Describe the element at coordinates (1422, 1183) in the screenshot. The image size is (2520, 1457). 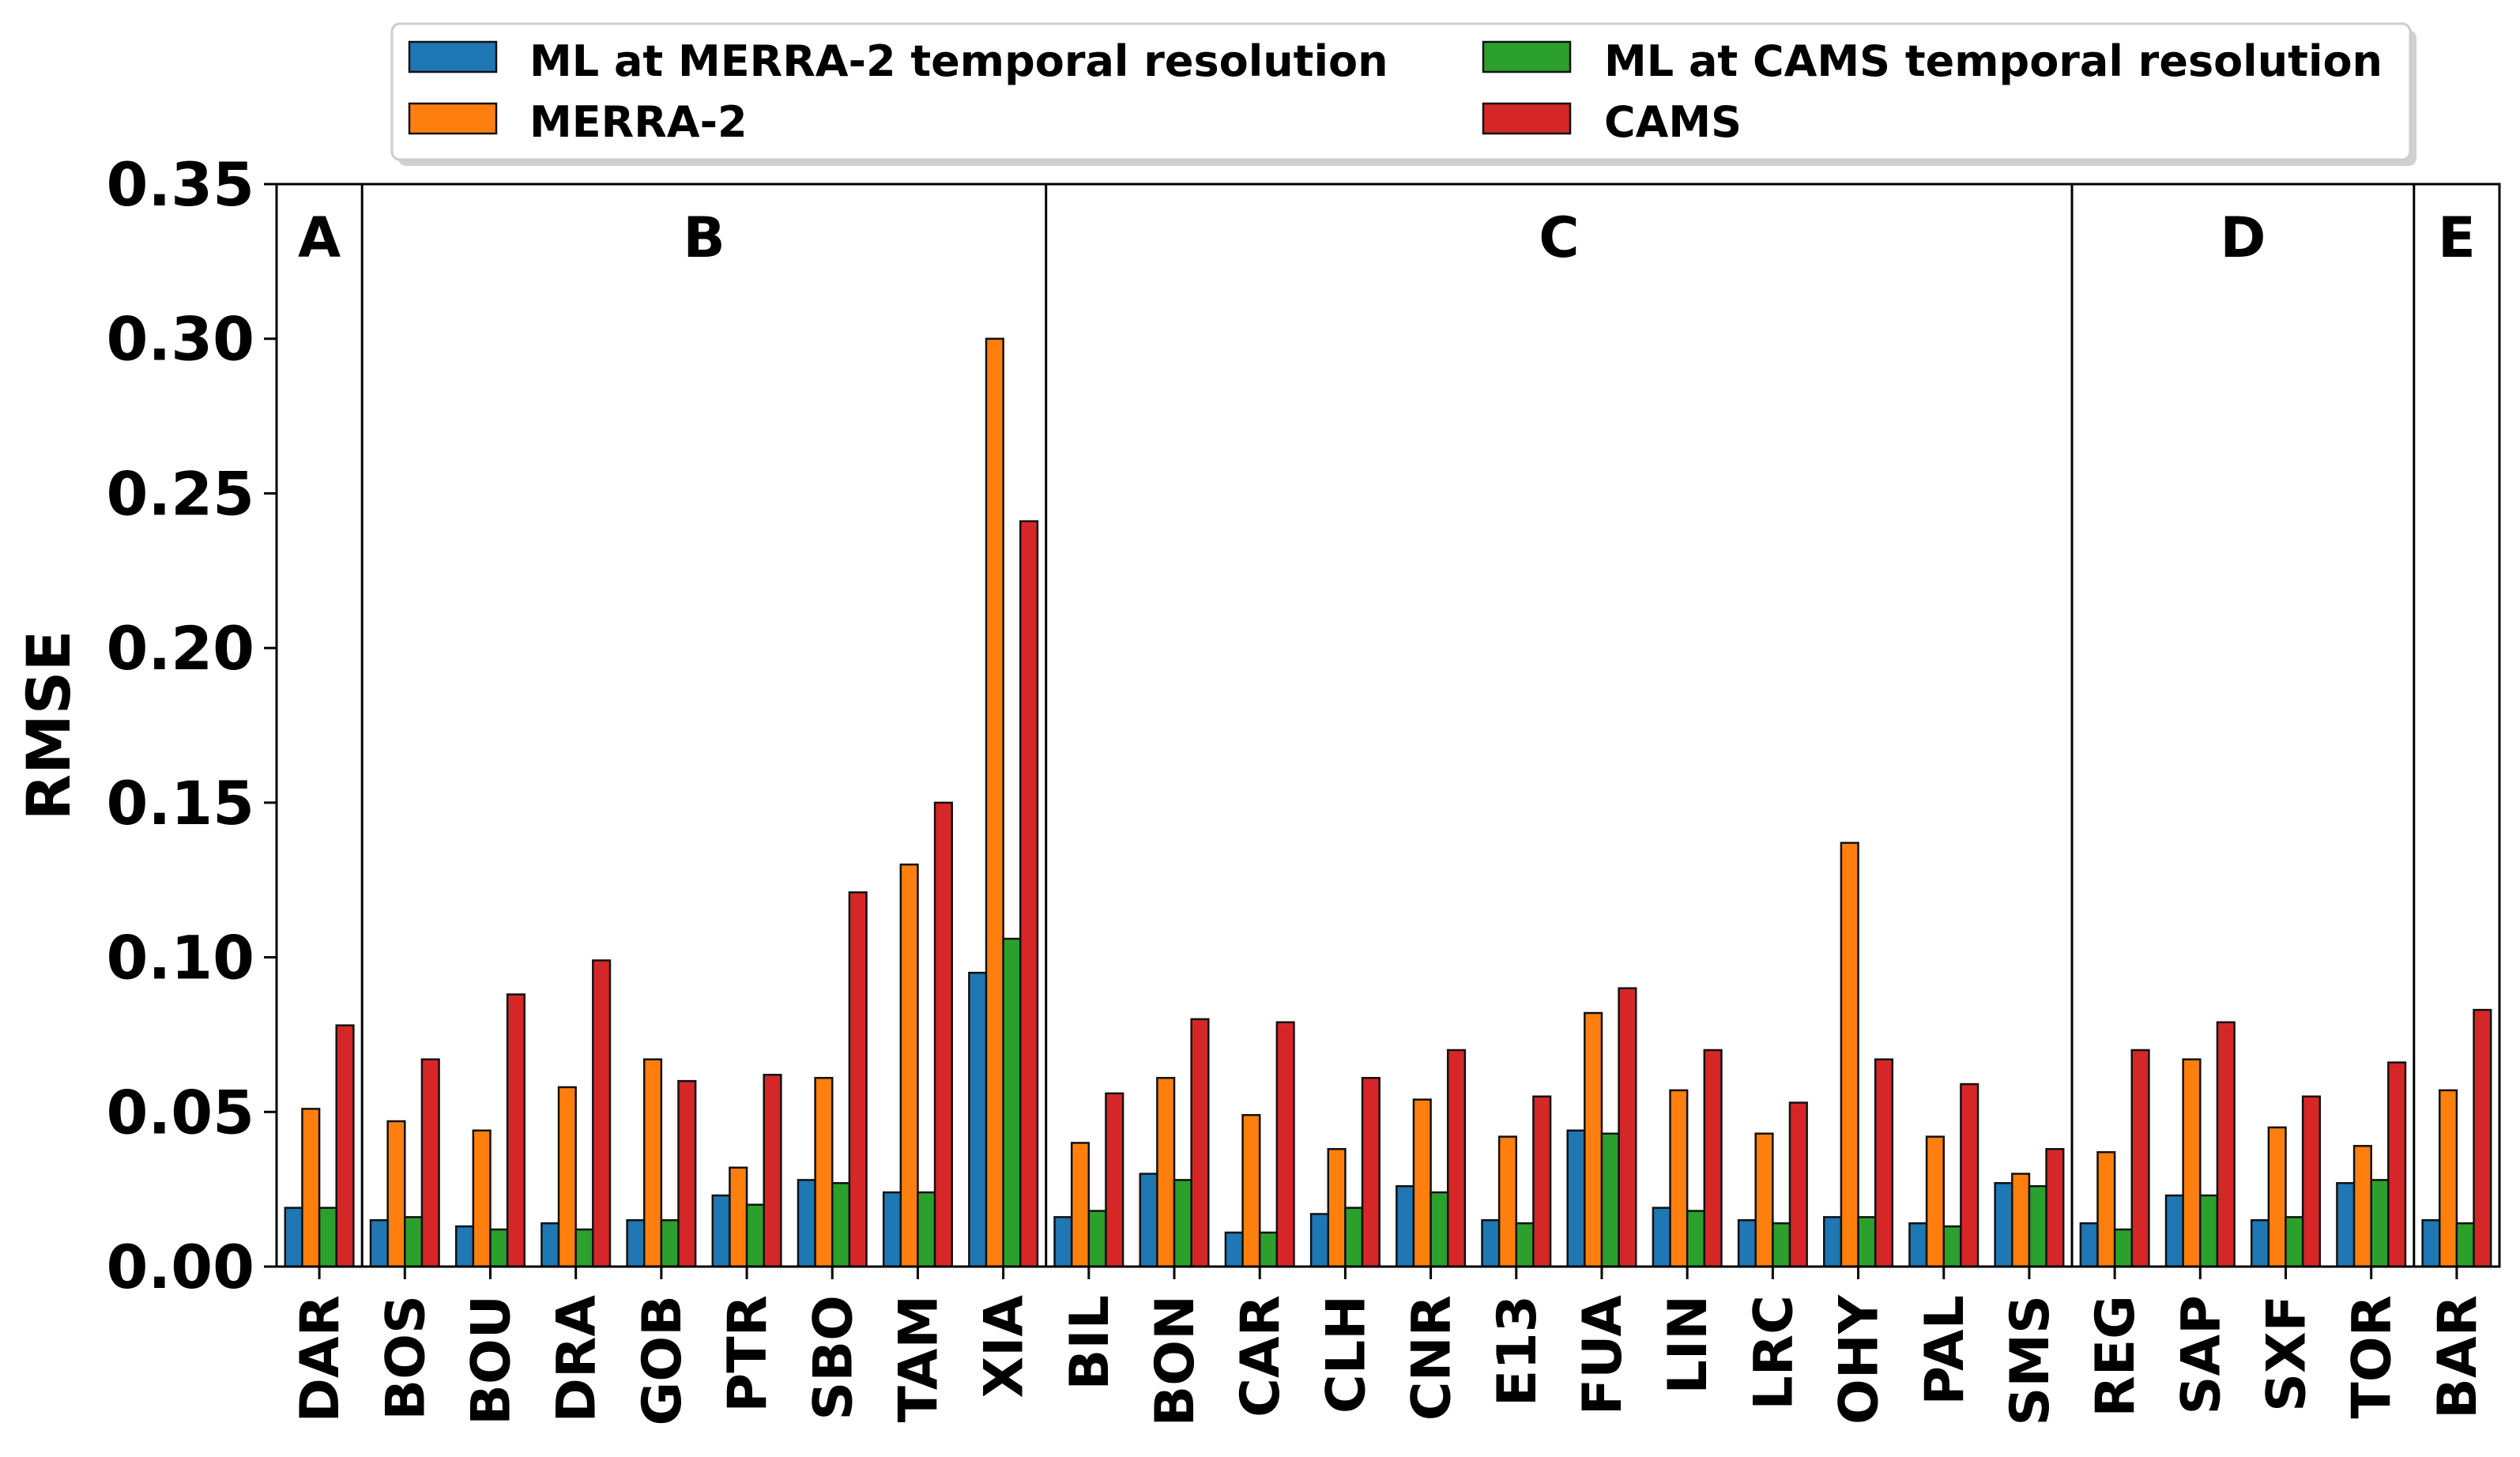
I see `bar-cnr-s1` at that location.